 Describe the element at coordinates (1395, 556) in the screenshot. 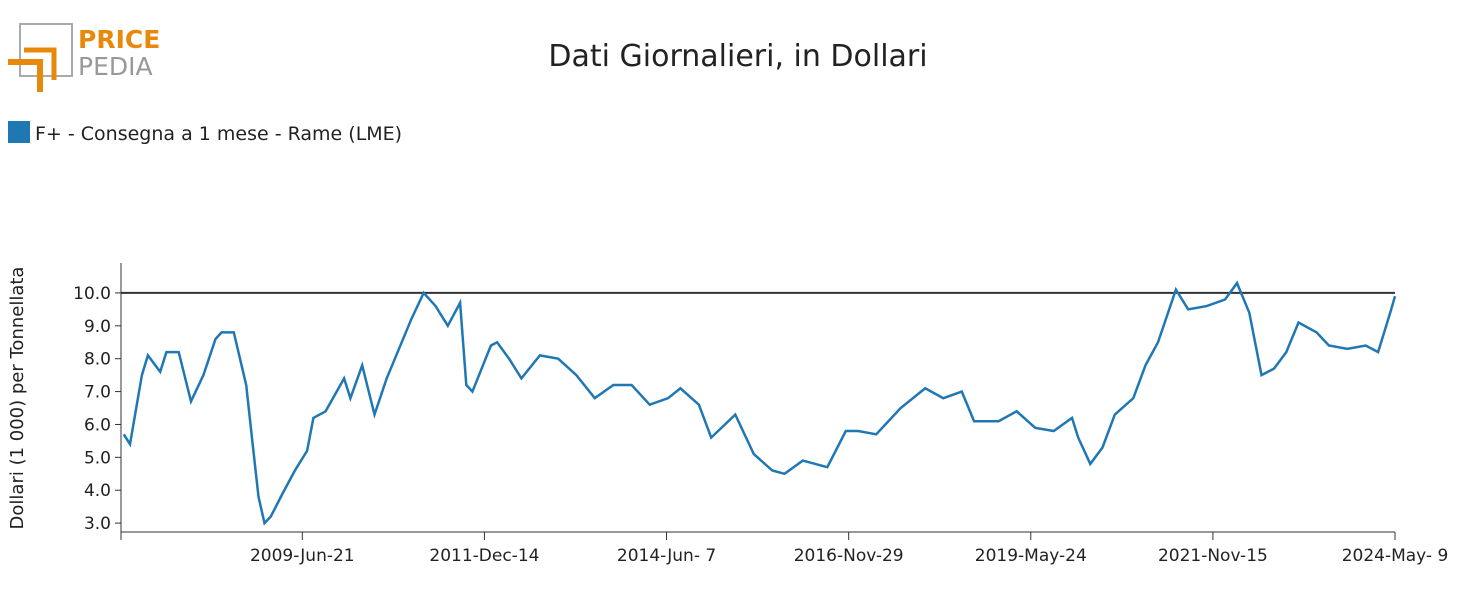

I see `x-tick-label: 2024-May- 9` at that location.